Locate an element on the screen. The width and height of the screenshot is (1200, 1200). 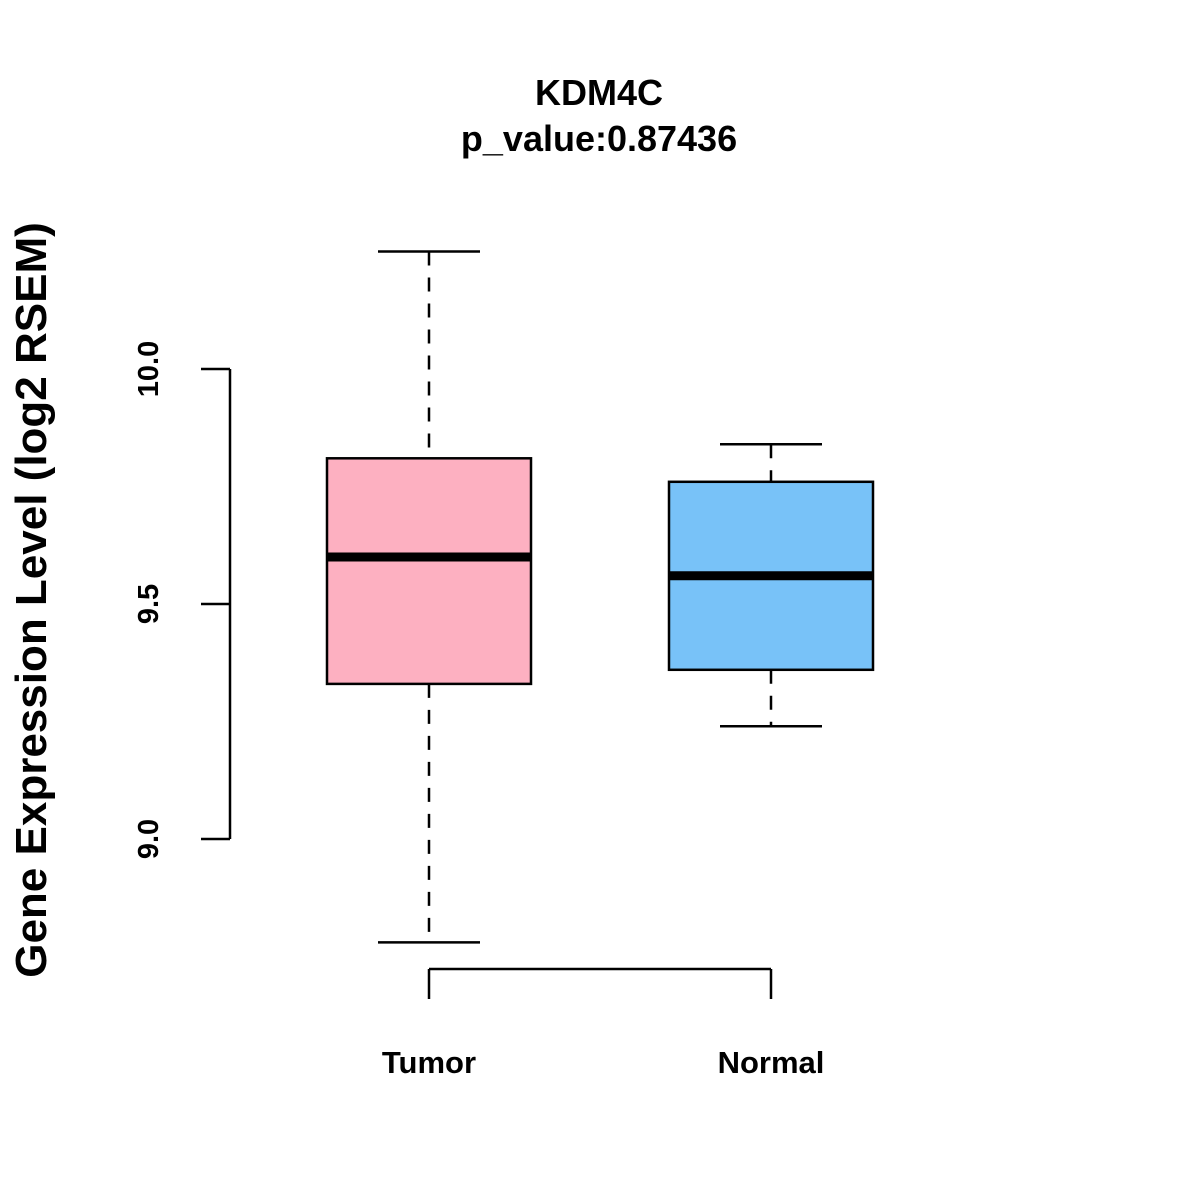
iqr-box is located at coordinates (429, 571).